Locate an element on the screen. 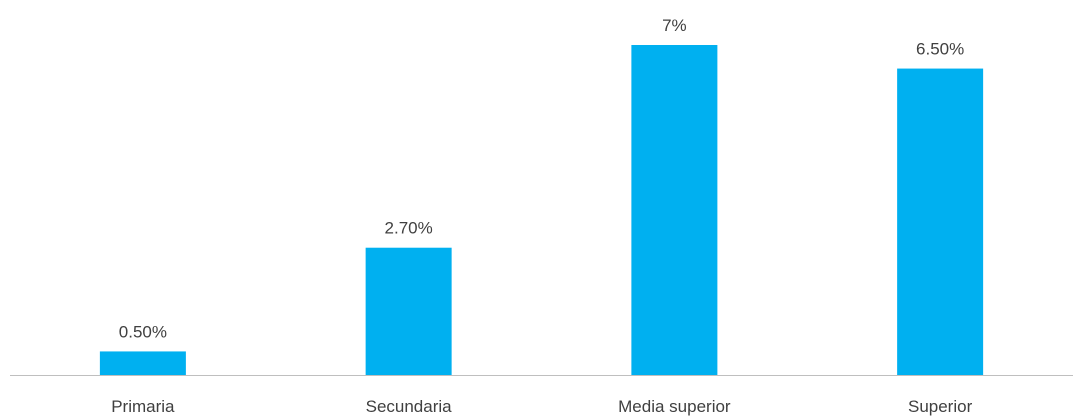 The image size is (1083, 419). bar-superior is located at coordinates (940, 221).